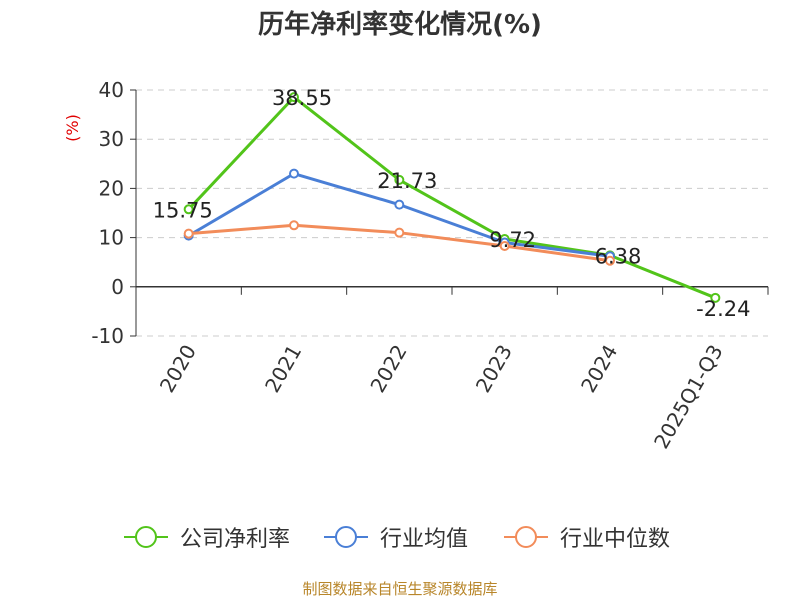 The width and height of the screenshot is (800, 600). Describe the element at coordinates (494, 369) in the screenshot. I see `x-tick-label: 2023` at that location.